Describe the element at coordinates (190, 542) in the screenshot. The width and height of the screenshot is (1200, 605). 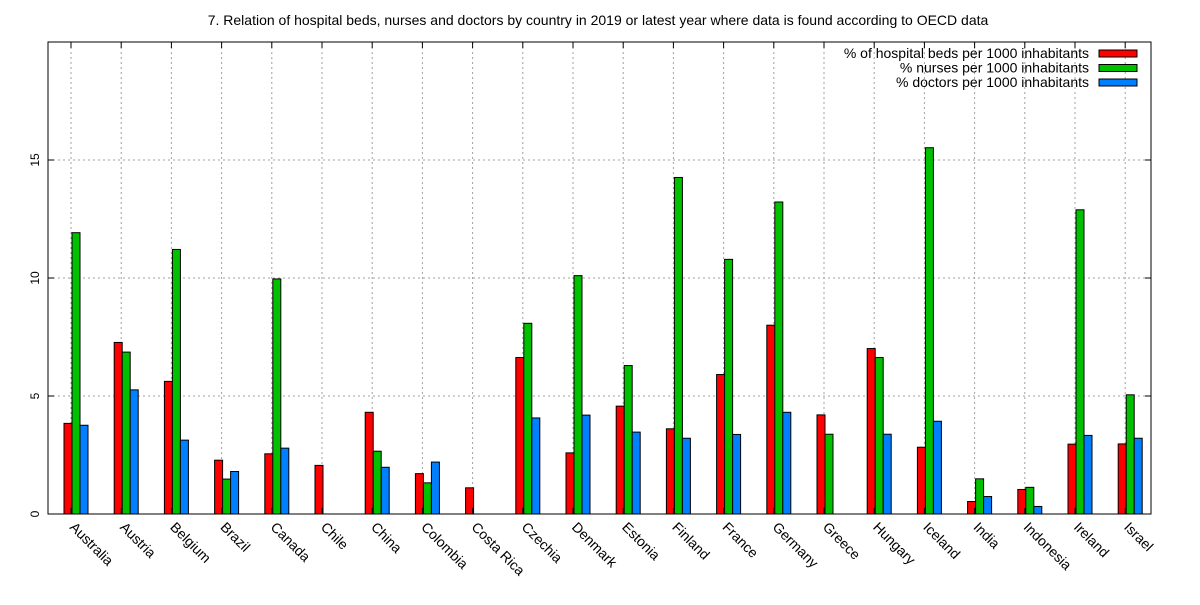
I see `x-category-label: Belgium` at that location.